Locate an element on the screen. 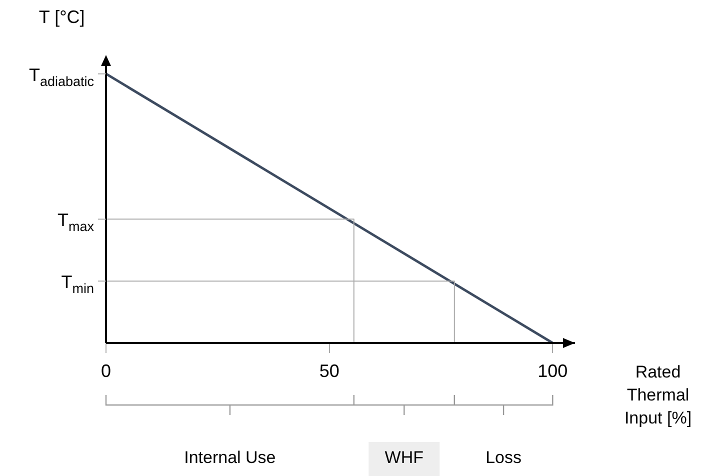 The height and width of the screenshot is (476, 702). x-tick-label: 100 is located at coordinates (553, 370).